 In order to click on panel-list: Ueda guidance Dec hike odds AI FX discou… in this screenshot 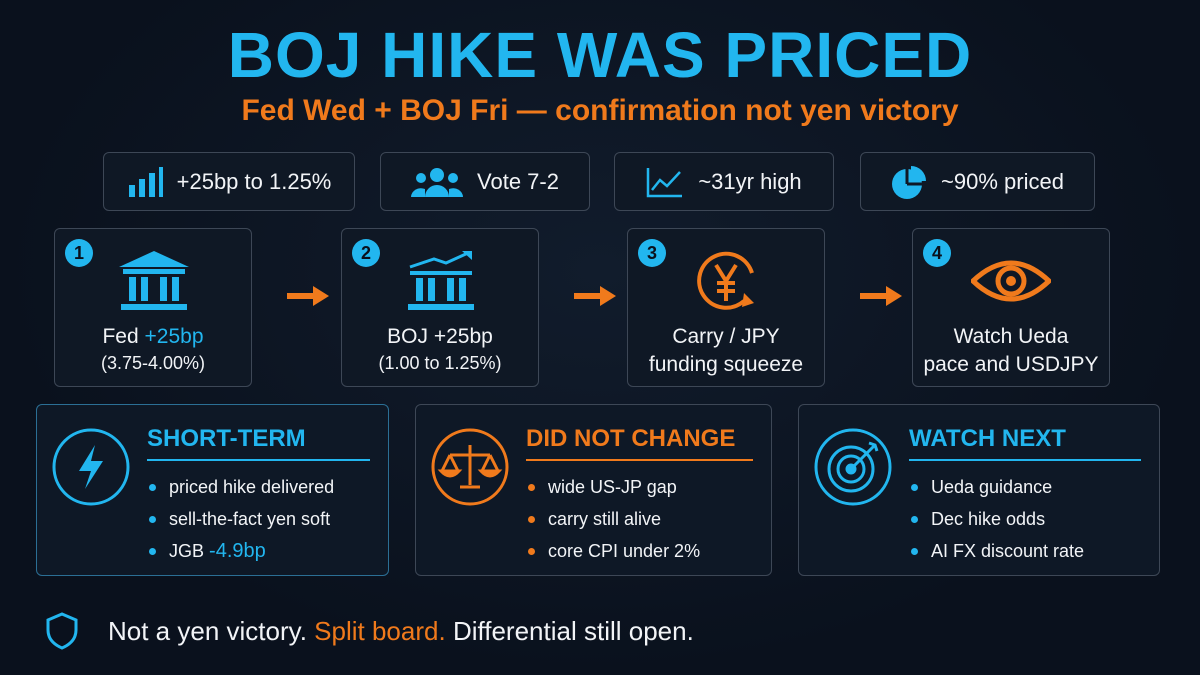, I will do `click(997, 519)`.